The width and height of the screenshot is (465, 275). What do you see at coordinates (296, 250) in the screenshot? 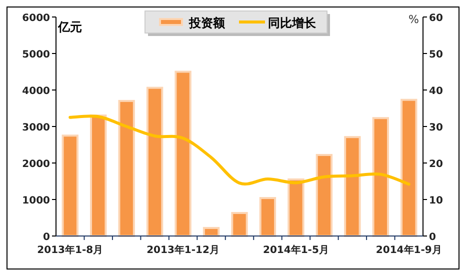
I see `x-tick-label: 2014年1-5月` at bounding box center [296, 250].